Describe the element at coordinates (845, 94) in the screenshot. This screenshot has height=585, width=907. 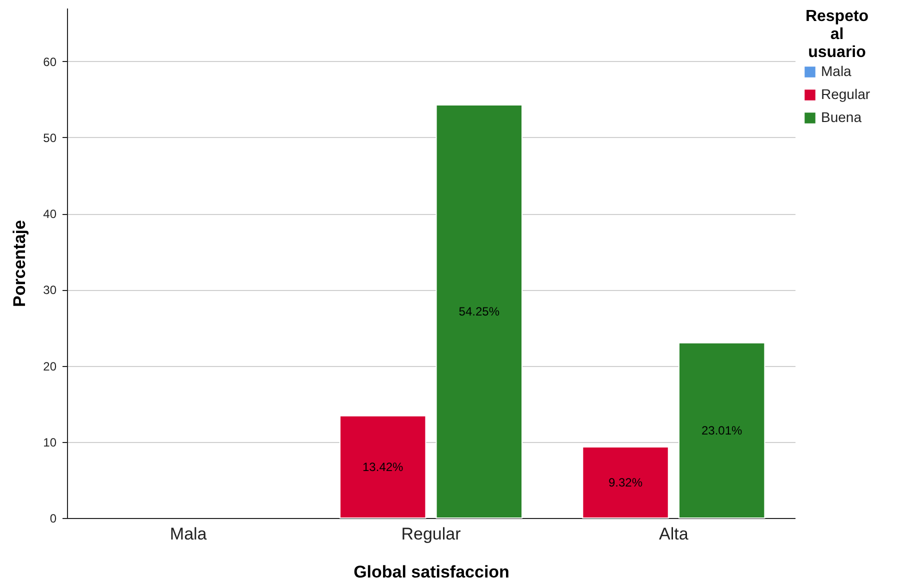
I see `legend-label: Regular` at that location.